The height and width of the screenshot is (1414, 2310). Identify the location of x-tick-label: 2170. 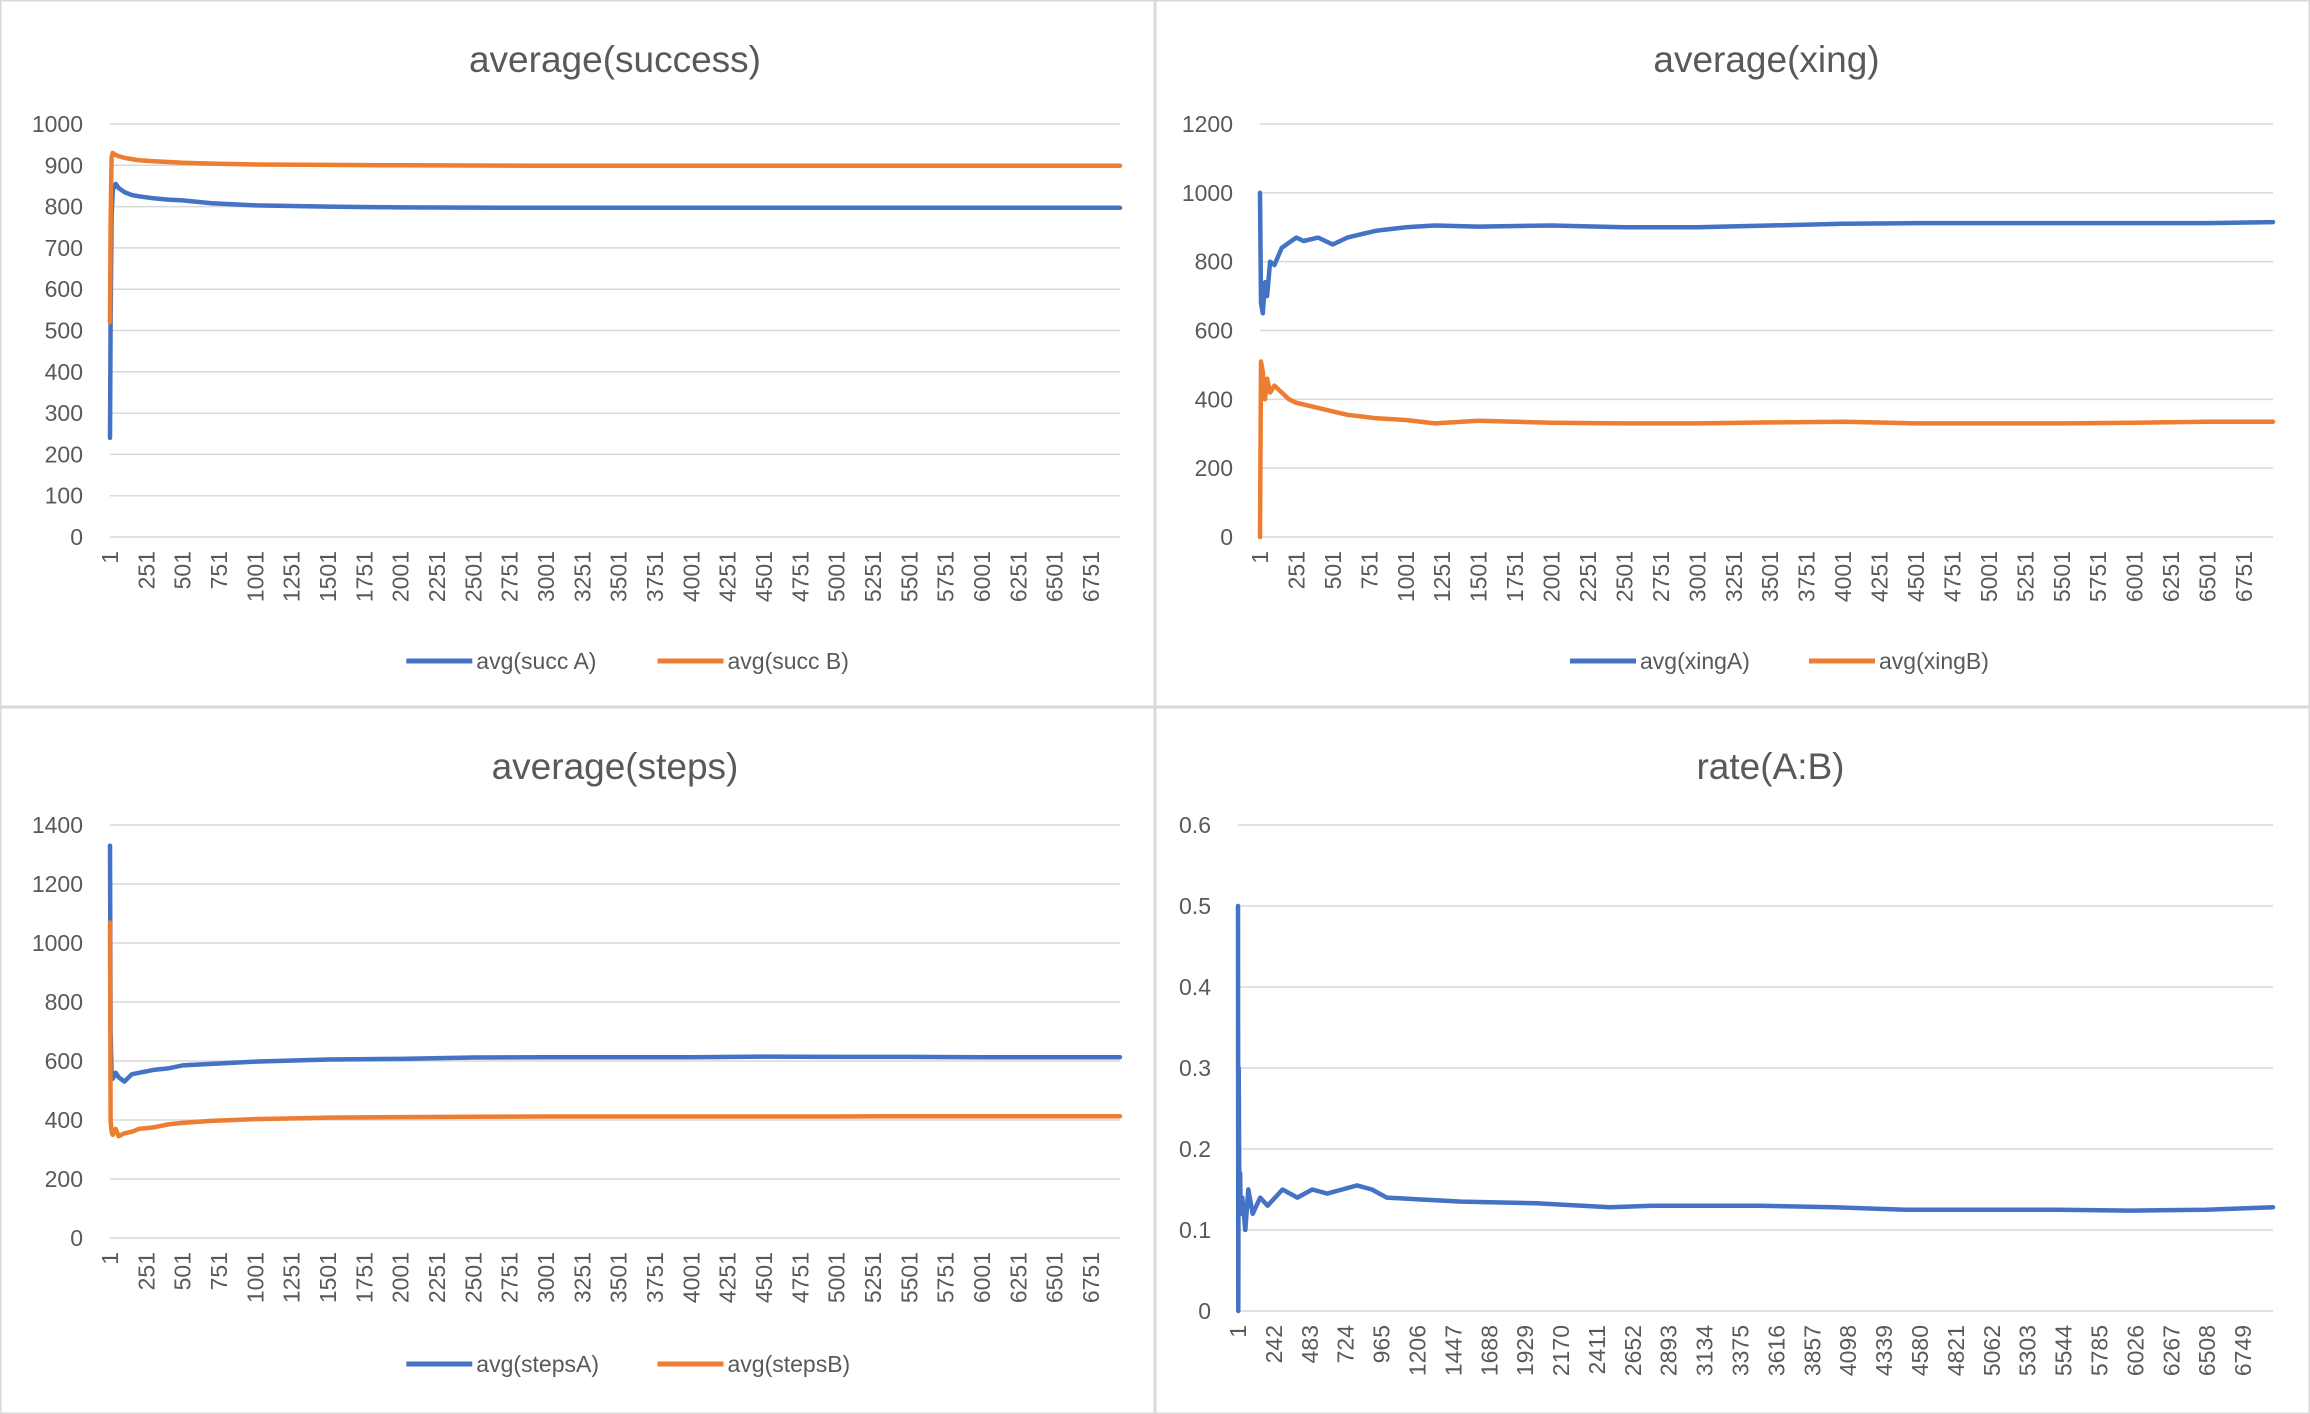
(1561, 1350).